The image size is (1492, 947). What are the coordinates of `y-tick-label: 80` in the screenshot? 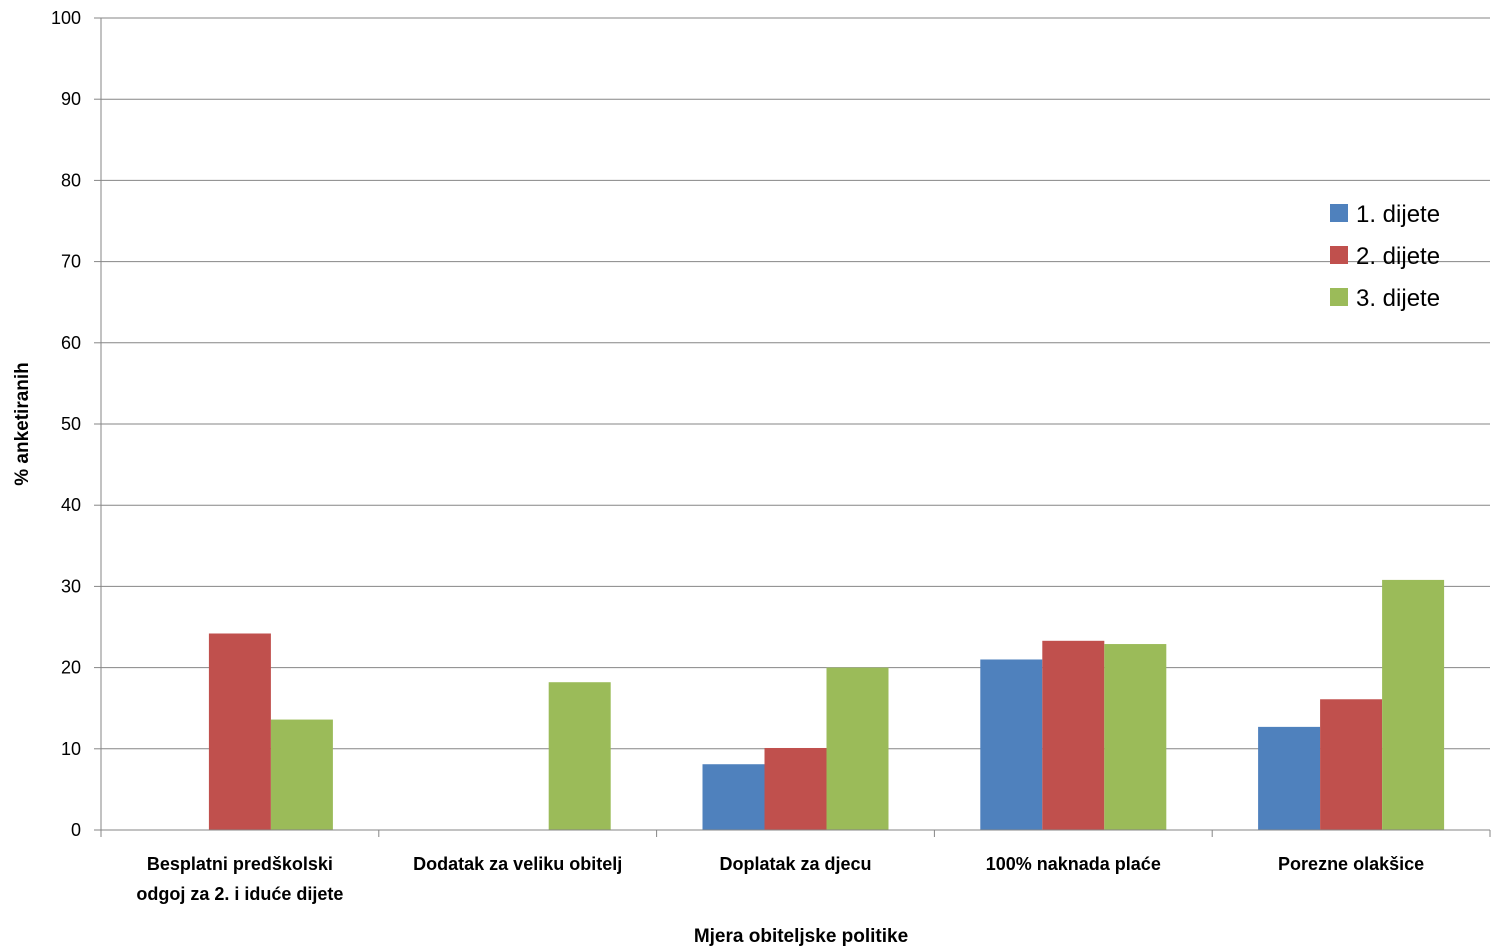 It's located at (71, 180).